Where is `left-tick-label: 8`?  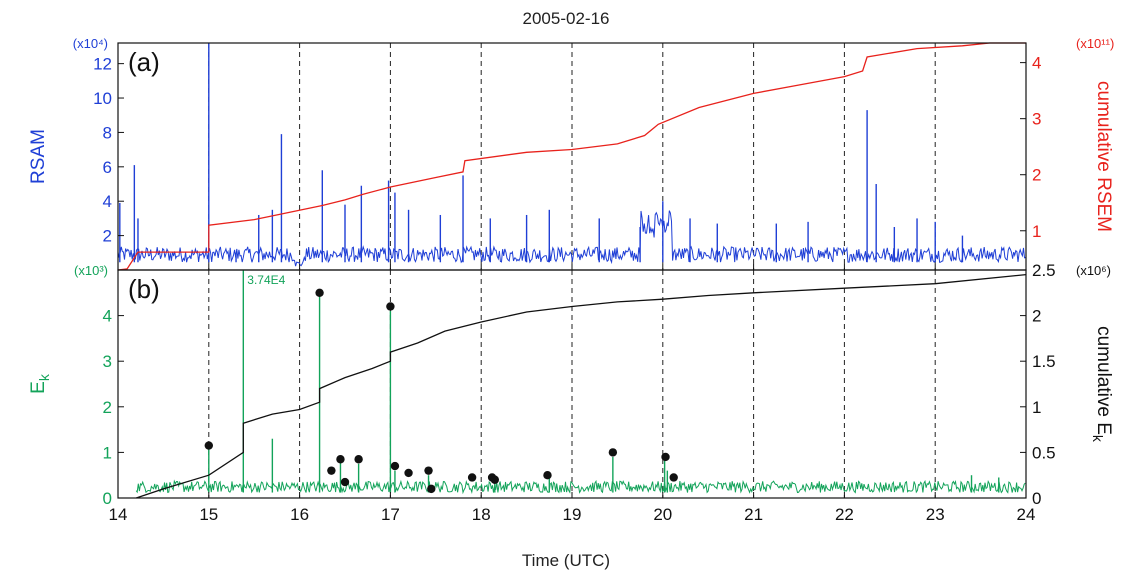
left-tick-label: 8 is located at coordinates (107, 132).